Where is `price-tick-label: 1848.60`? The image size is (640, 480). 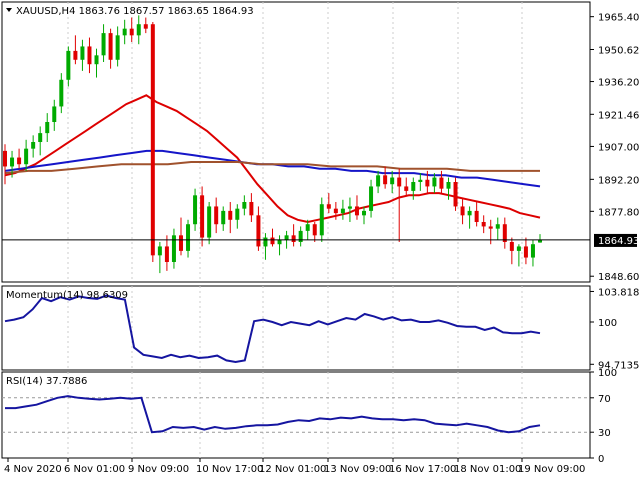 price-tick-label: 1848.60 is located at coordinates (618, 277).